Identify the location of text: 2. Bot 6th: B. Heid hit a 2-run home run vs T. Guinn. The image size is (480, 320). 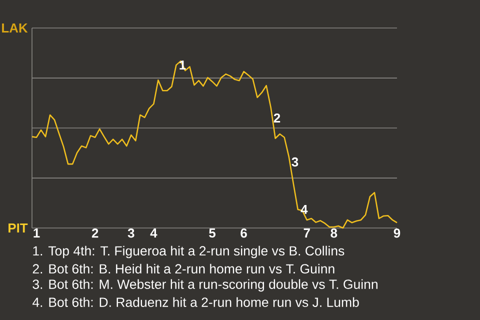
(183, 269).